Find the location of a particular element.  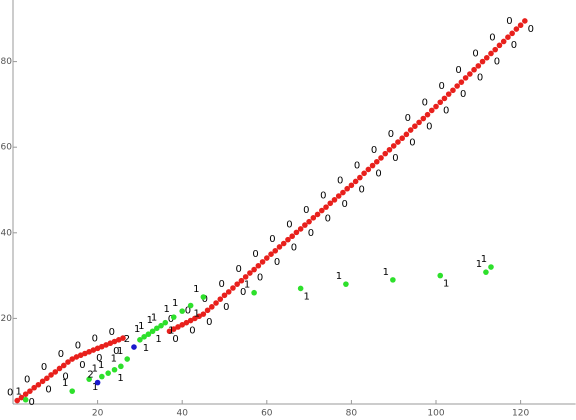

x-tick-label: 80 is located at coordinates (352, 414).